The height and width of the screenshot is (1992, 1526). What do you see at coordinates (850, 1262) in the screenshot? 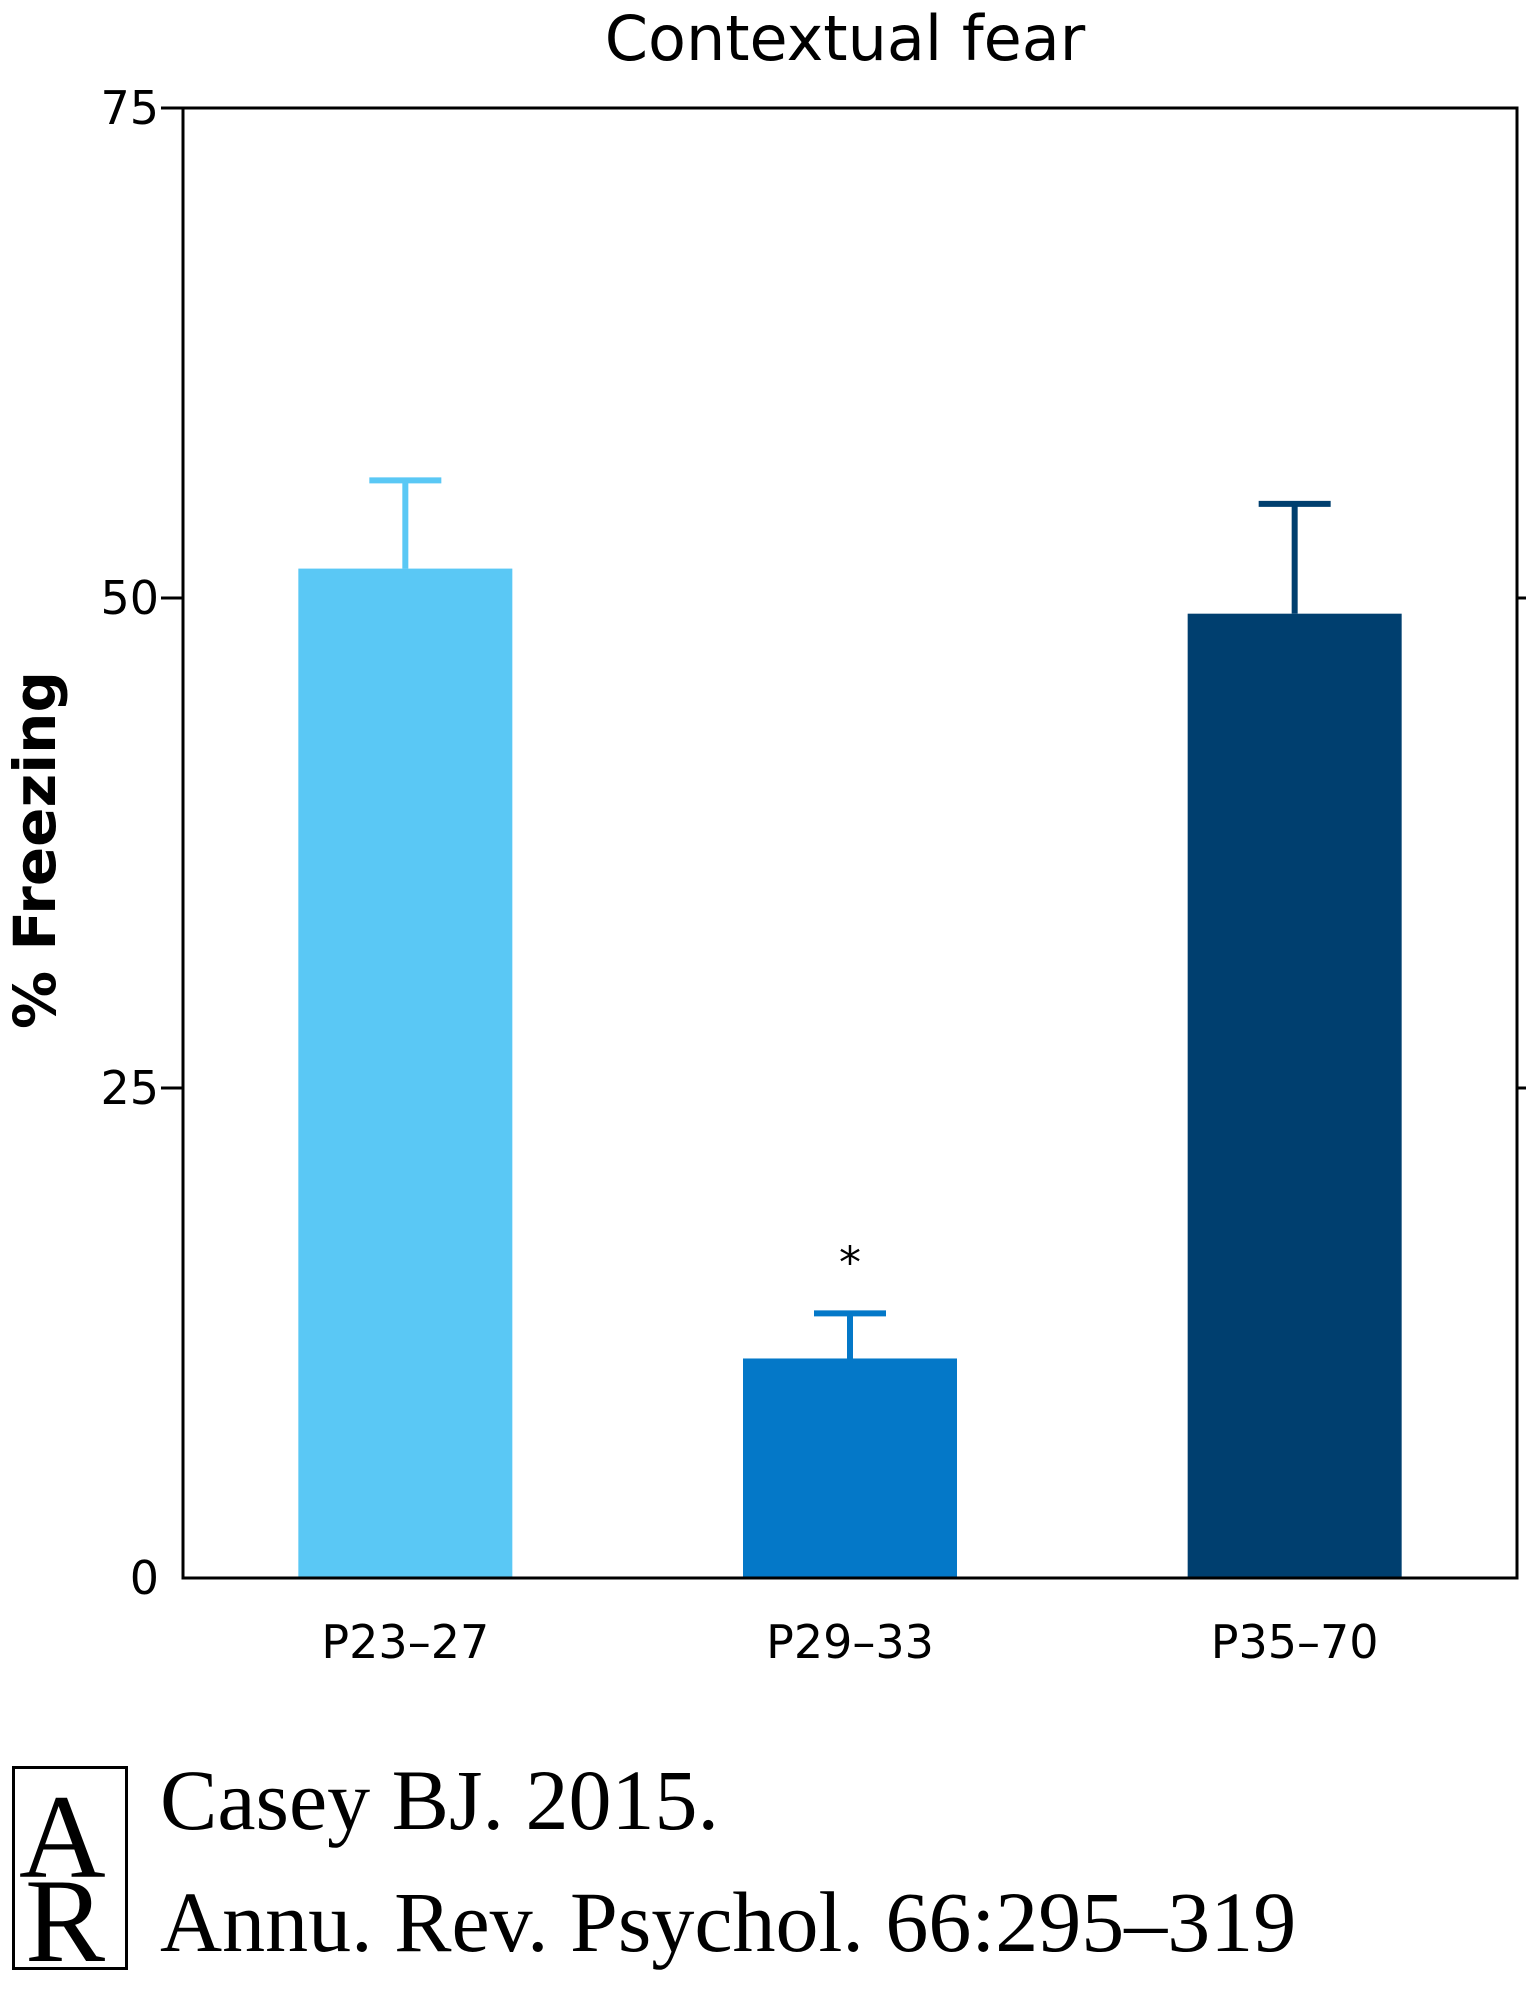
I see `significance-marker: *` at bounding box center [850, 1262].